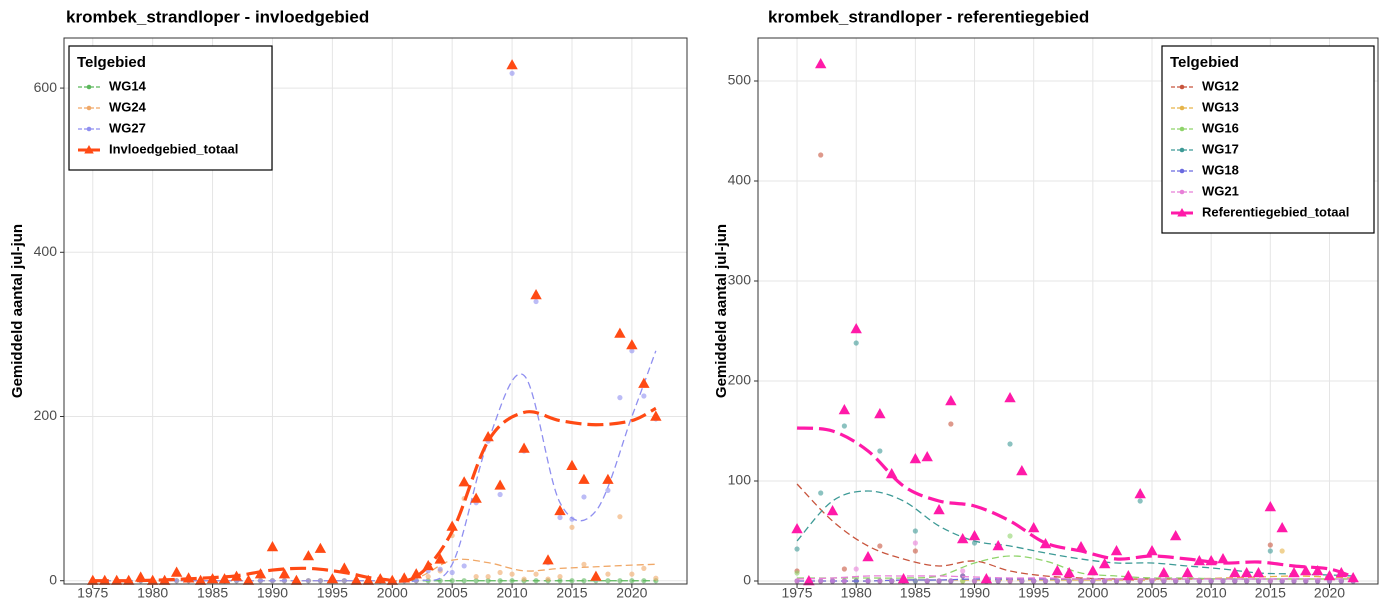 This screenshot has height=601, width=1392. Describe the element at coordinates (631, 593) in the screenshot. I see `x-tick-label: 2020` at that location.